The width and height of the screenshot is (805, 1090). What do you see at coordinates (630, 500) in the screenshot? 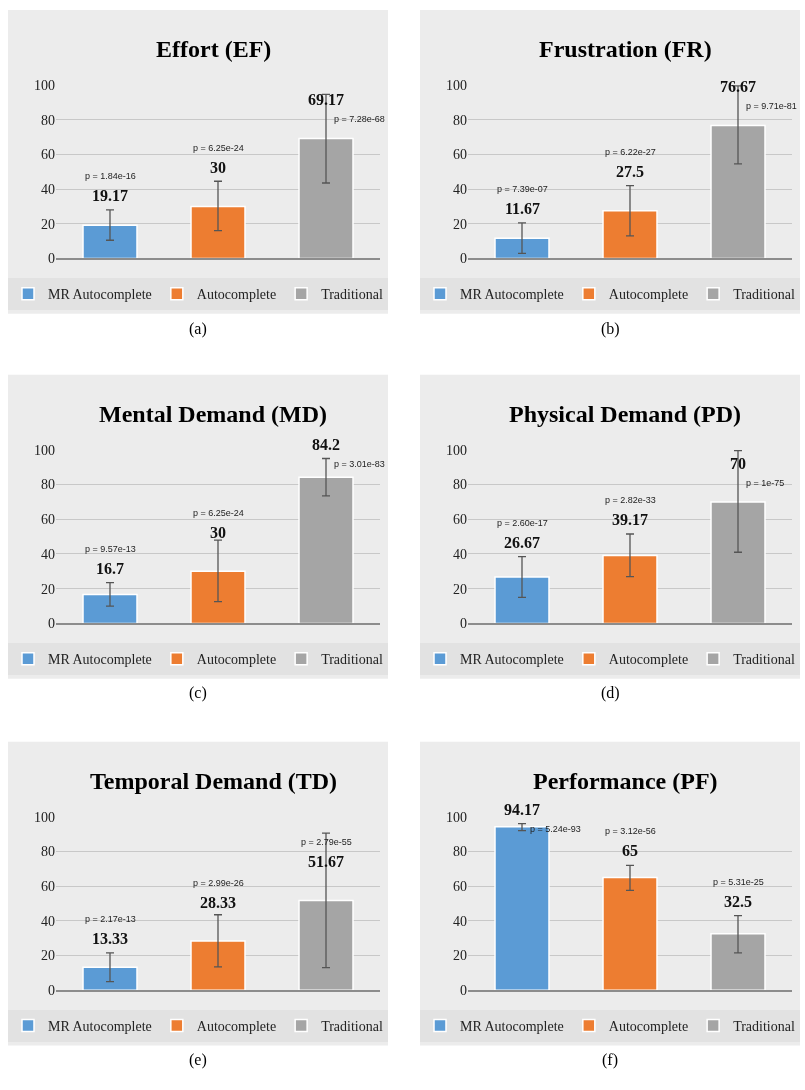
I see `annotation: p = 2.82e-33` at bounding box center [630, 500].